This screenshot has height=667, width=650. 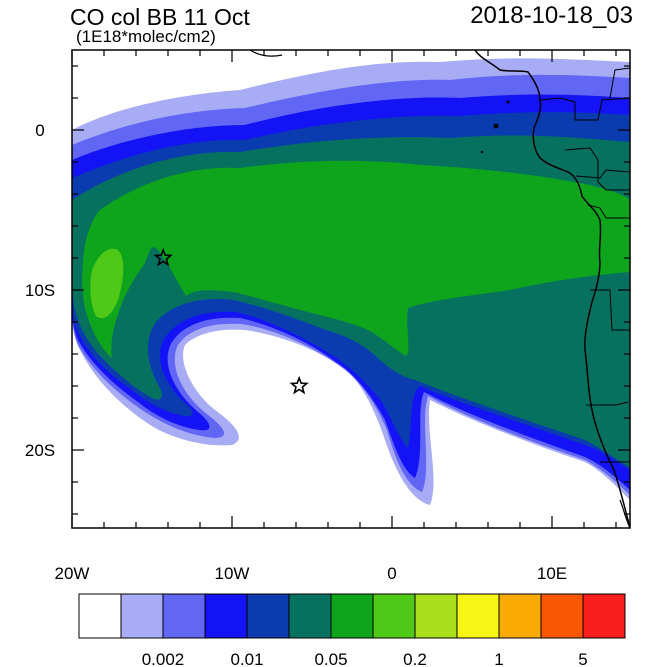 What do you see at coordinates (552, 573) in the screenshot?
I see `lon-tick-label: 10E` at bounding box center [552, 573].